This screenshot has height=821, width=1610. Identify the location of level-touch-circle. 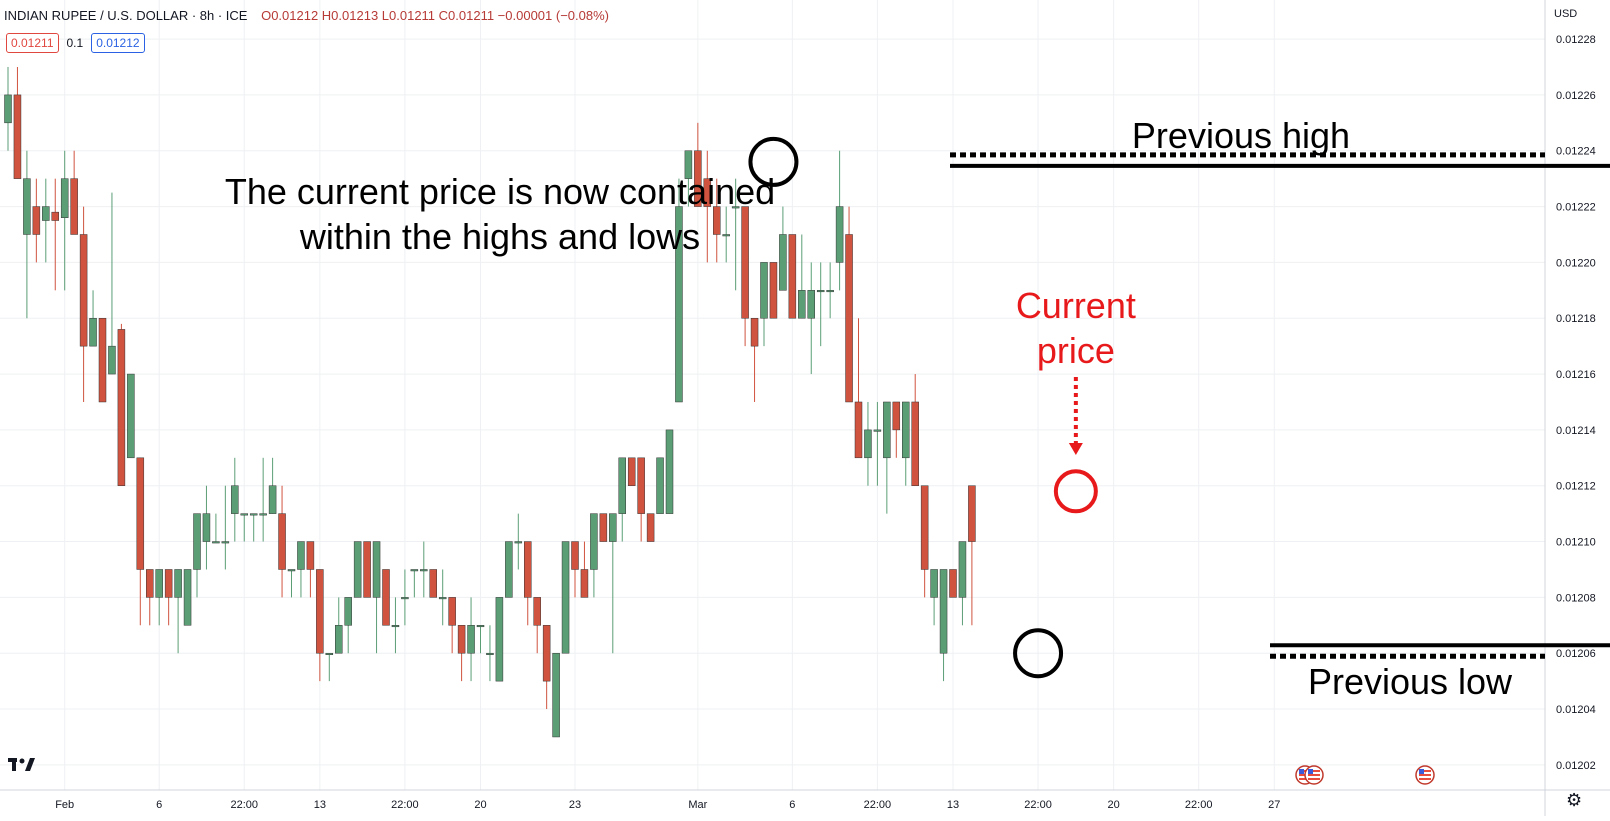
(773, 161).